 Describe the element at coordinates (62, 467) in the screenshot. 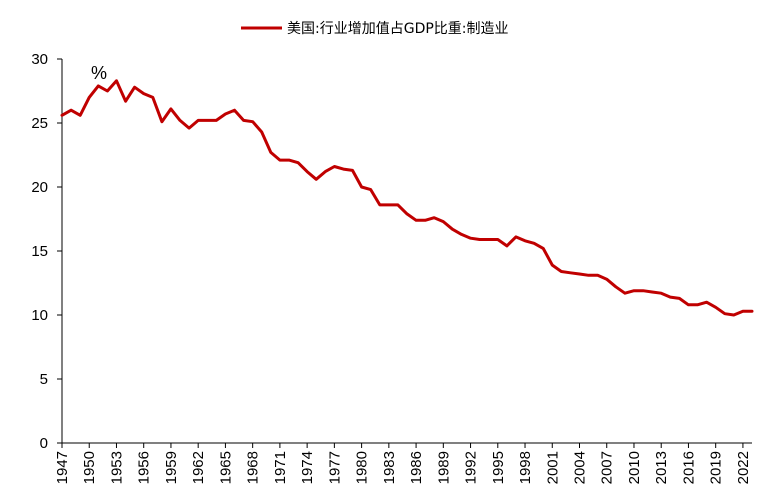

I see `x-tick-label: 1947` at that location.